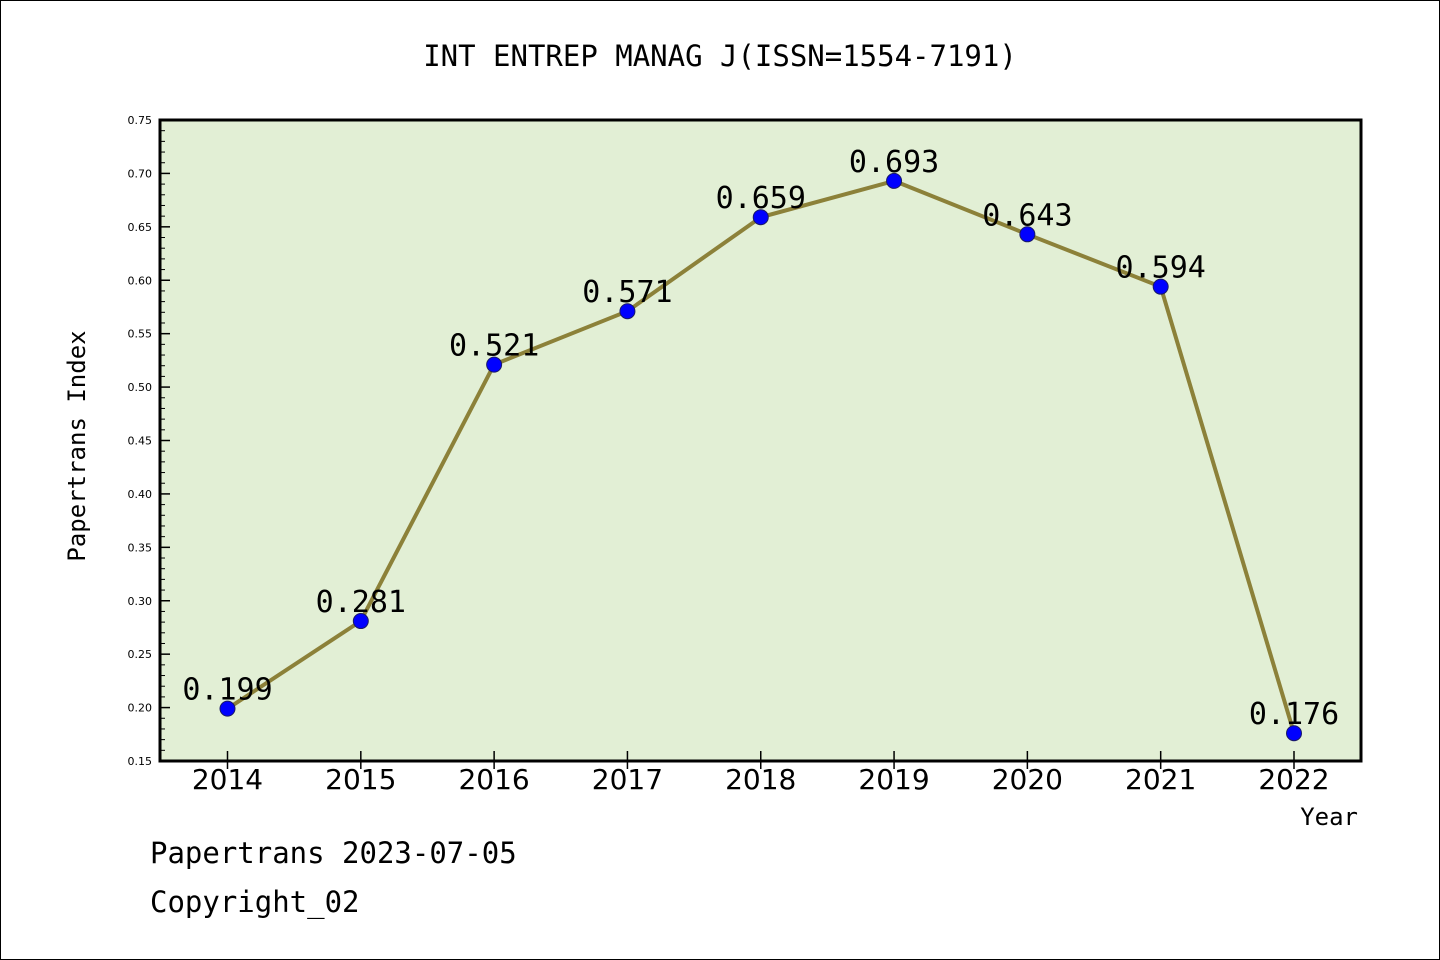  Describe the element at coordinates (1294, 714) in the screenshot. I see `data-label: 0.176` at that location.